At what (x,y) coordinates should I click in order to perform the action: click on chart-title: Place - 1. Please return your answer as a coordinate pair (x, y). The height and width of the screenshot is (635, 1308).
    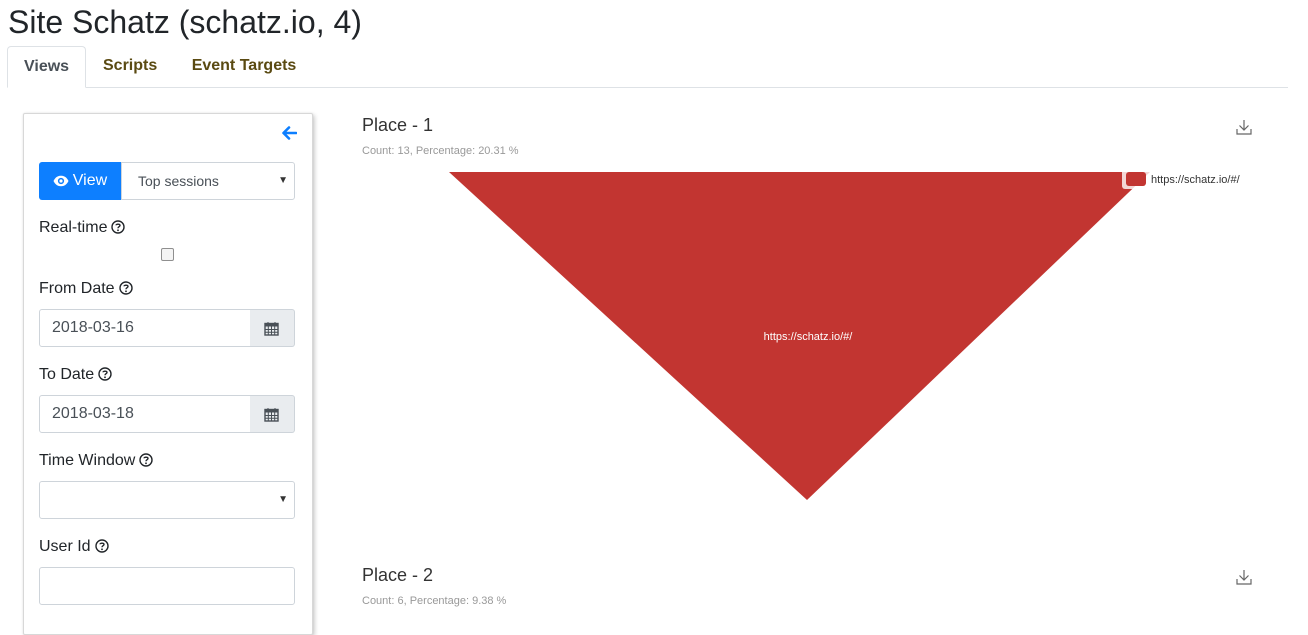
    Looking at the image, I should click on (398, 125).